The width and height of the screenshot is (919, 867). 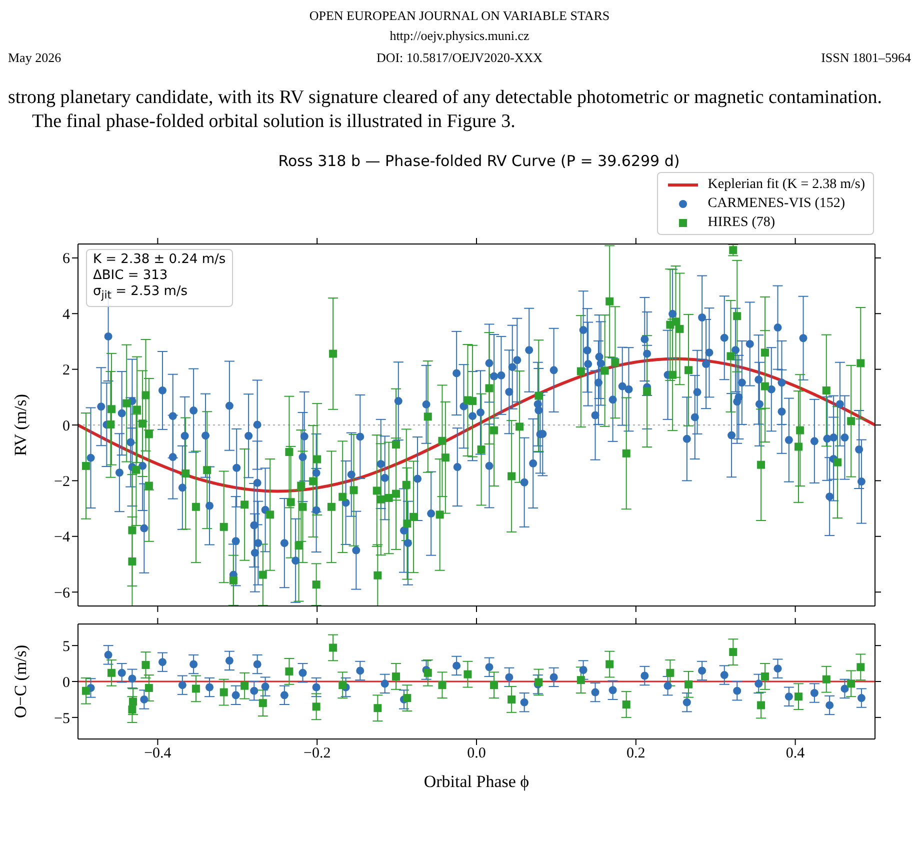 I want to click on y-axis-title: RV (m/s), so click(x=20, y=425).